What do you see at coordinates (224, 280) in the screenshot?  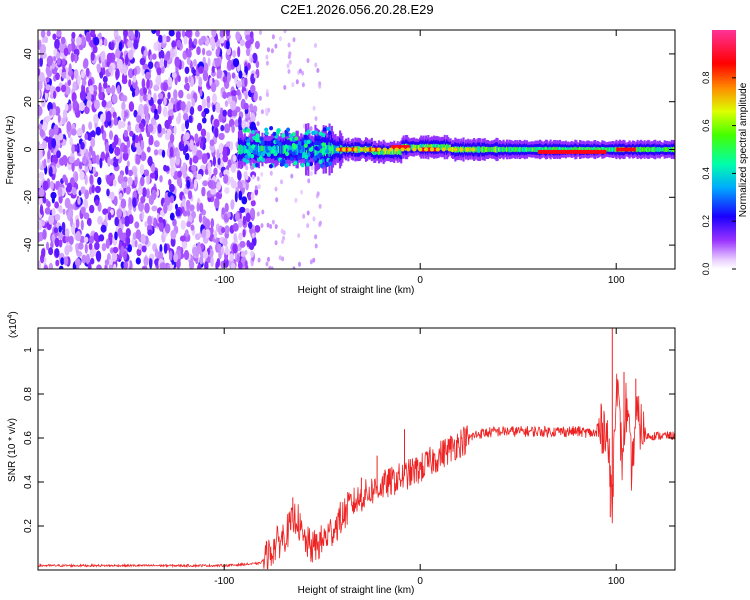 I see `spectrogram-x-tick-label: -100` at bounding box center [224, 280].